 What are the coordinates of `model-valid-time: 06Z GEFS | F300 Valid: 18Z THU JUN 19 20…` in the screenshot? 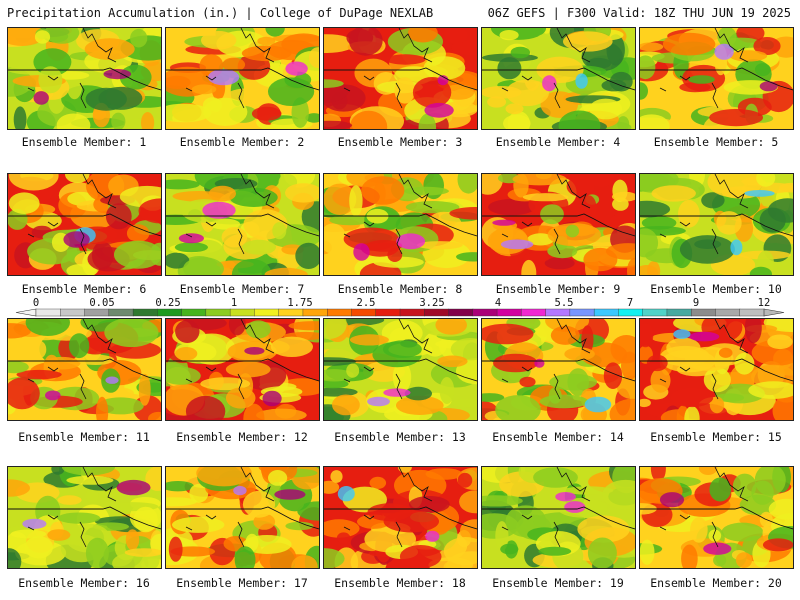 It's located at (639, 13).